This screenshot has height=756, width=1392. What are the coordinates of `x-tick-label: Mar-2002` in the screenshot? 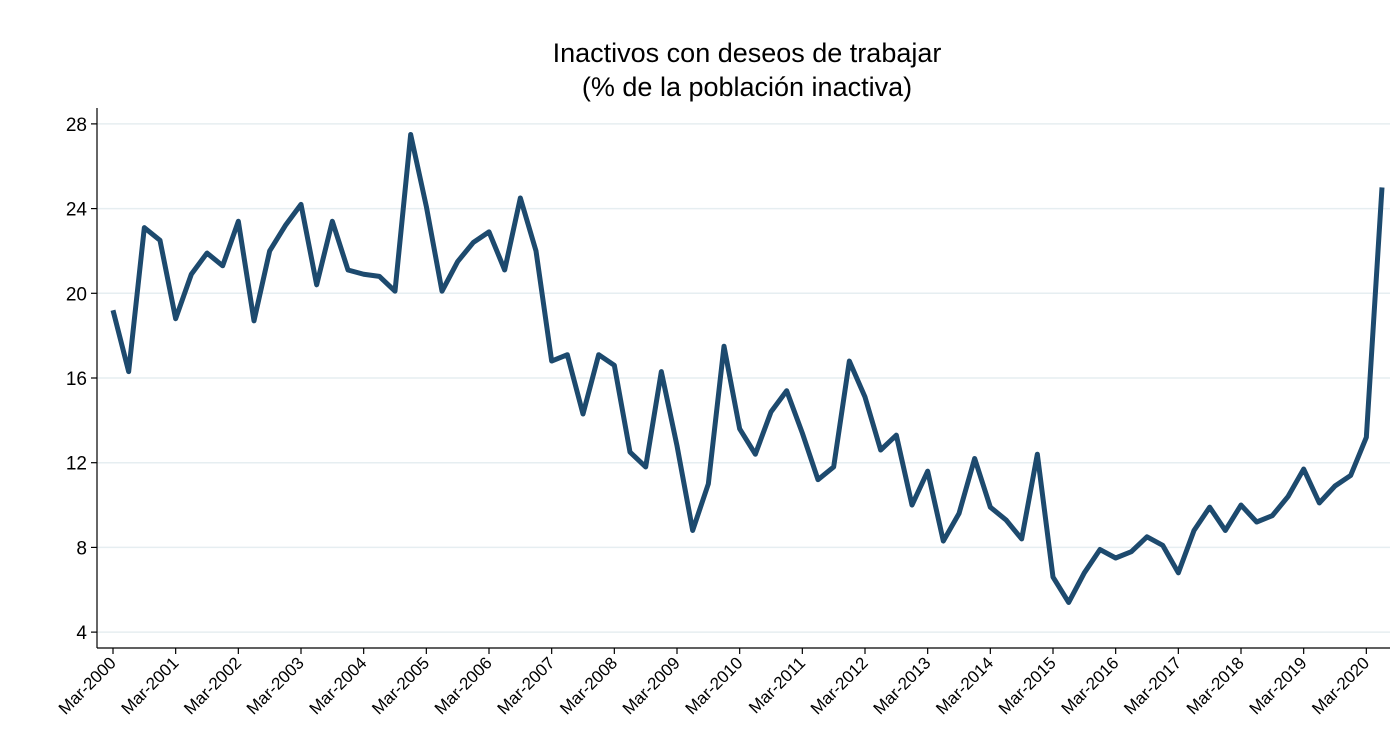 It's located at (212, 685).